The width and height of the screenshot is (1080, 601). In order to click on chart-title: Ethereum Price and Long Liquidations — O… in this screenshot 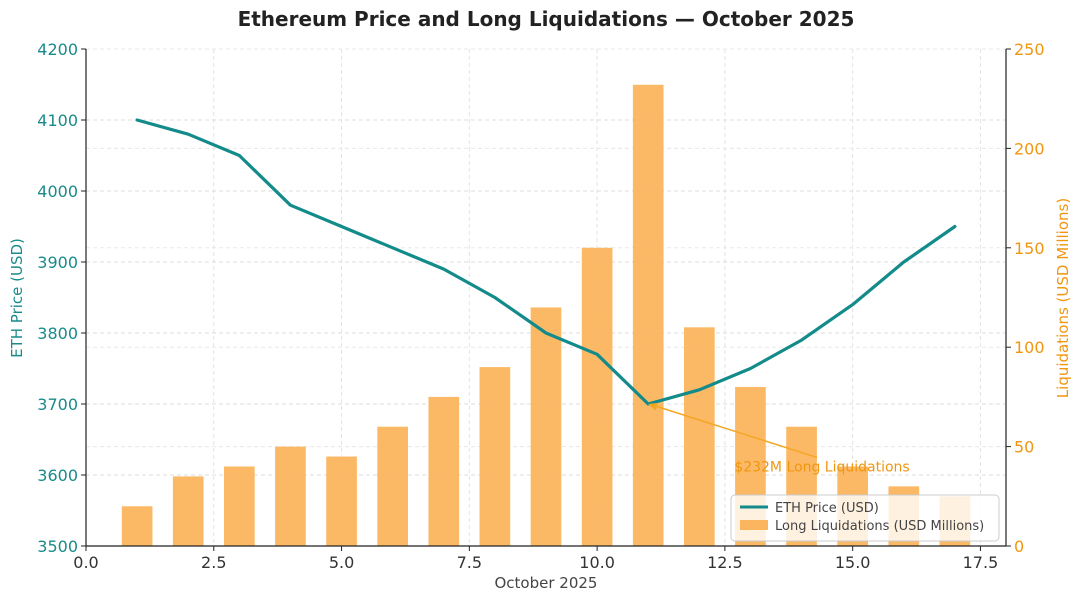, I will do `click(546, 19)`.